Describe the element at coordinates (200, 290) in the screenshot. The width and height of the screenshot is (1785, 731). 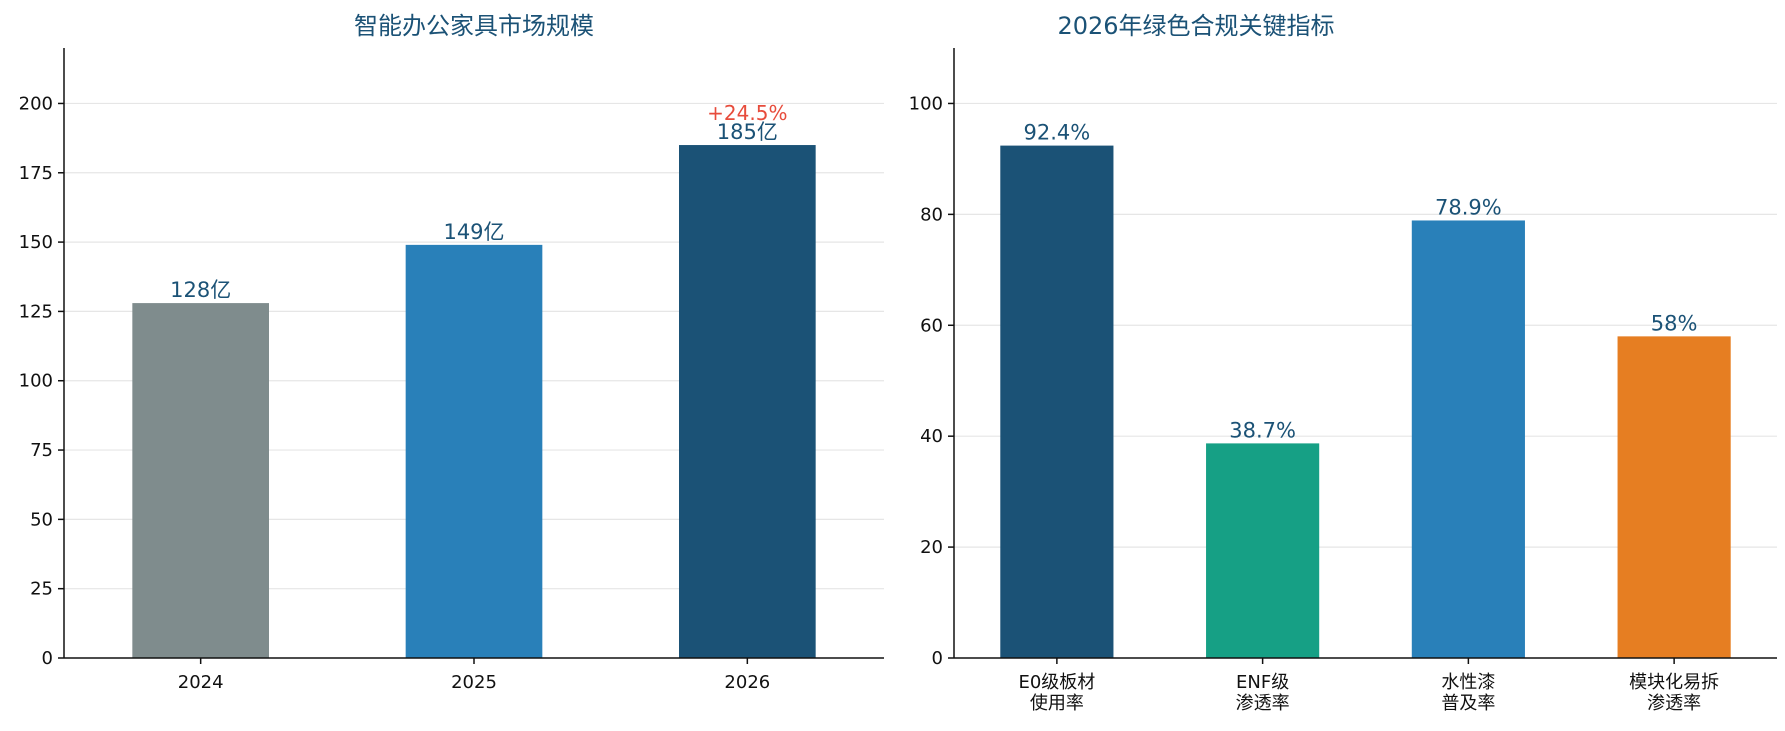
I see `data-label: 128亿` at that location.